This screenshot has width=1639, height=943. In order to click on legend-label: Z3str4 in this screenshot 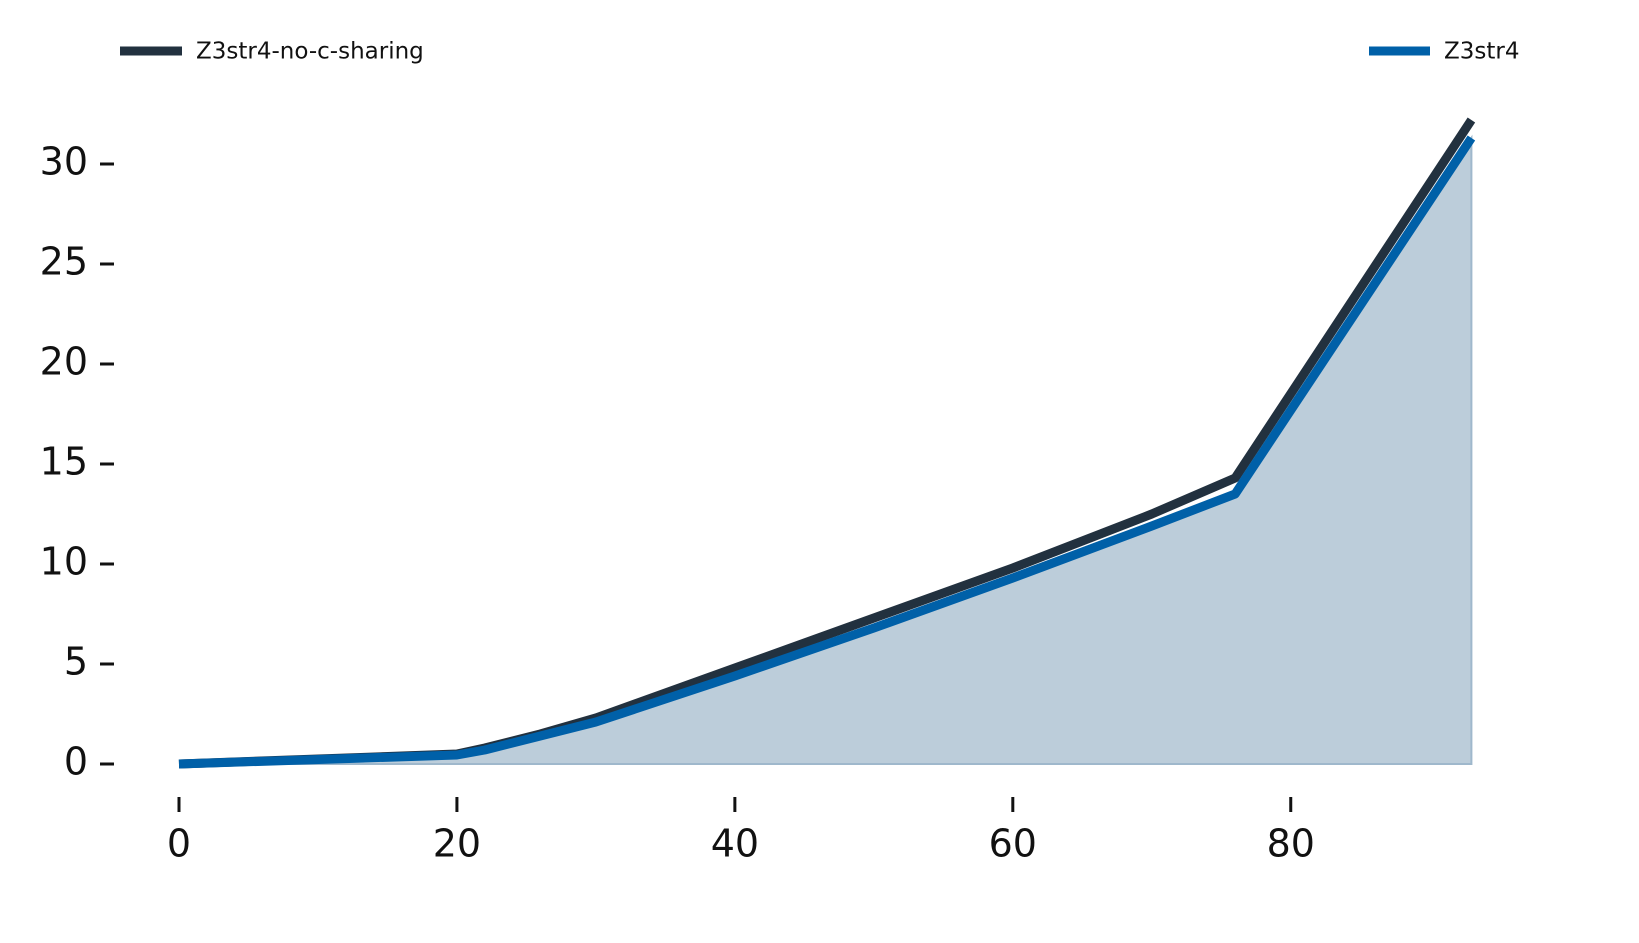, I will do `click(1481, 52)`.